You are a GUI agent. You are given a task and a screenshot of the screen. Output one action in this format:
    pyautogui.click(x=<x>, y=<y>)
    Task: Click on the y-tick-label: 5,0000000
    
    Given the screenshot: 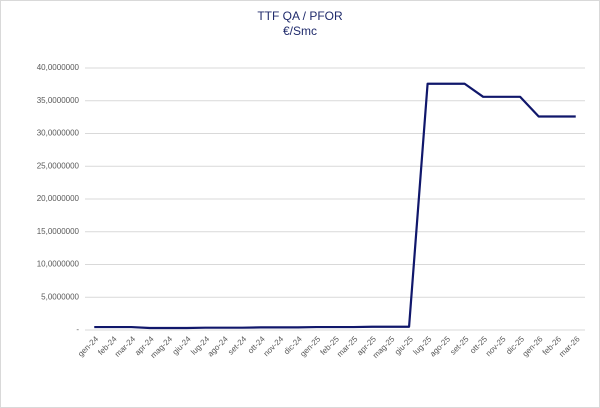 What is the action you would take?
    pyautogui.click(x=60, y=296)
    